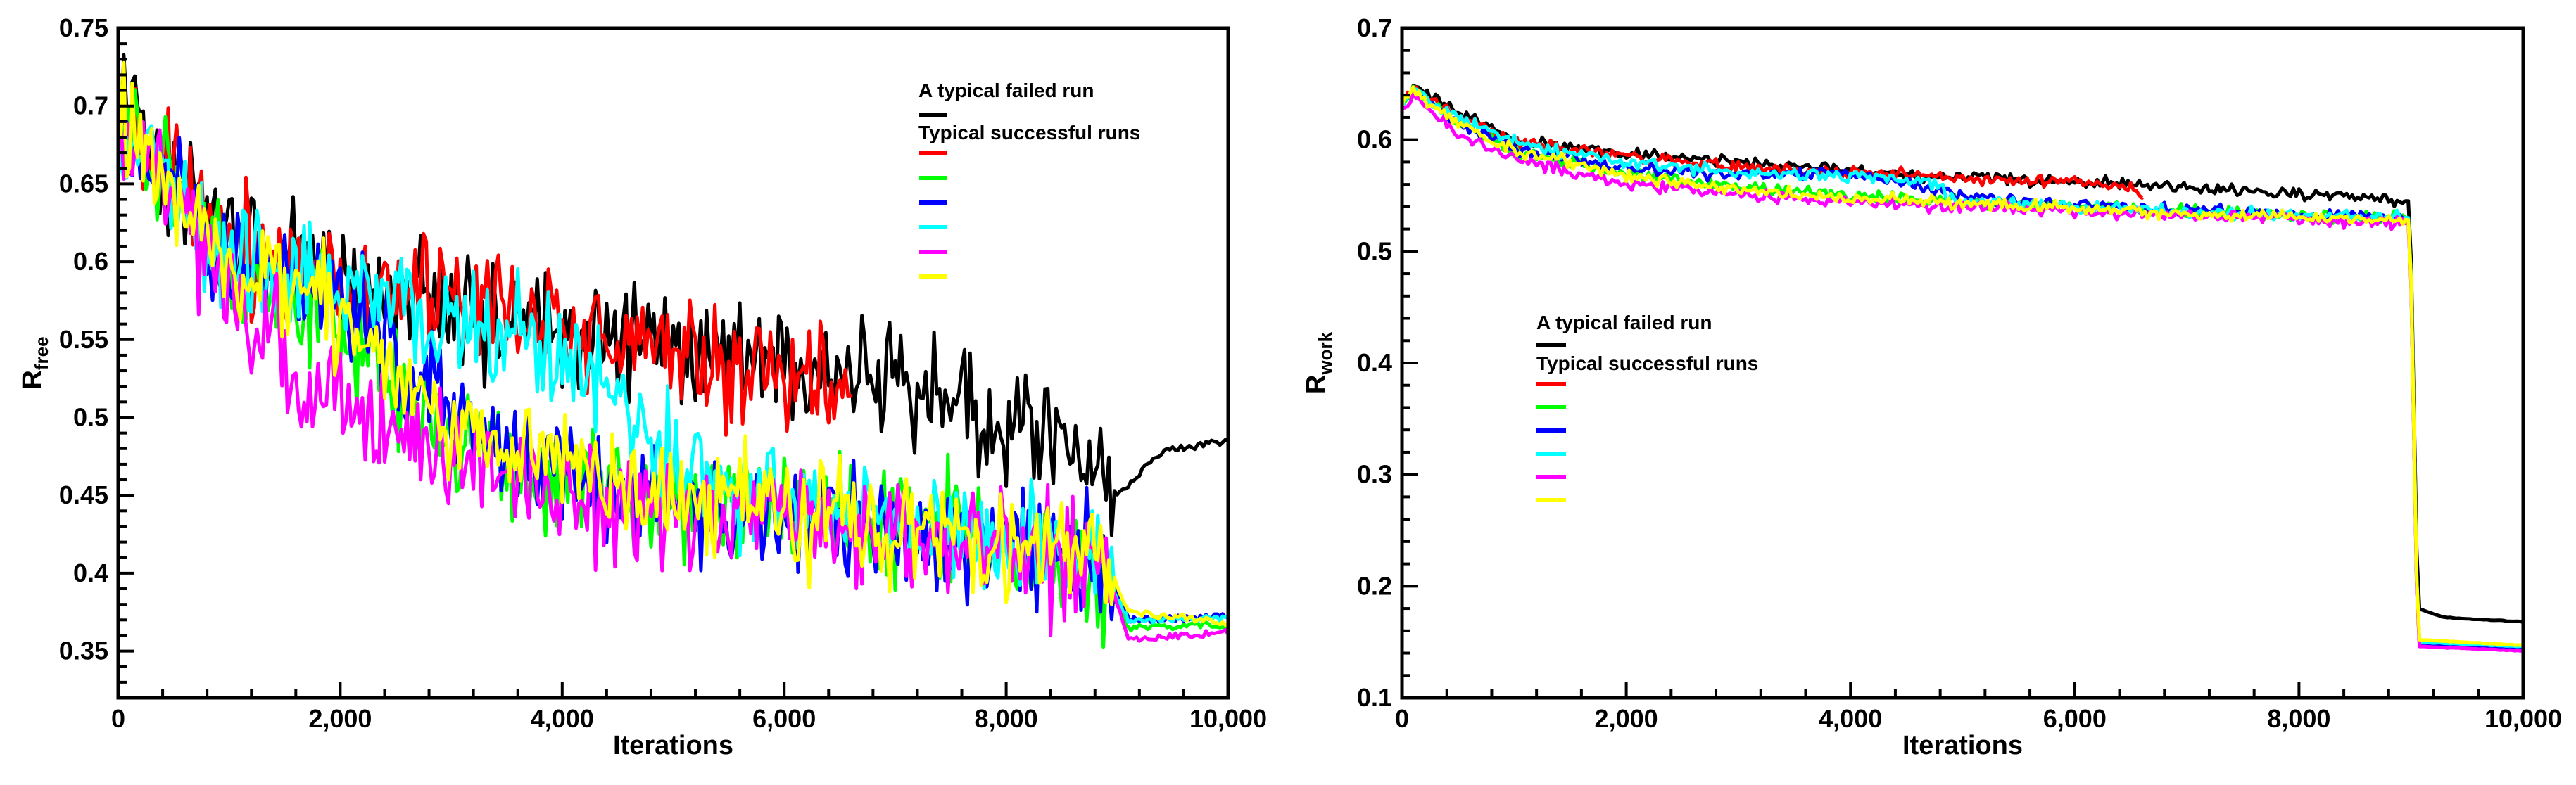  I want to click on y-axis-label: Rfree, so click(35, 362).